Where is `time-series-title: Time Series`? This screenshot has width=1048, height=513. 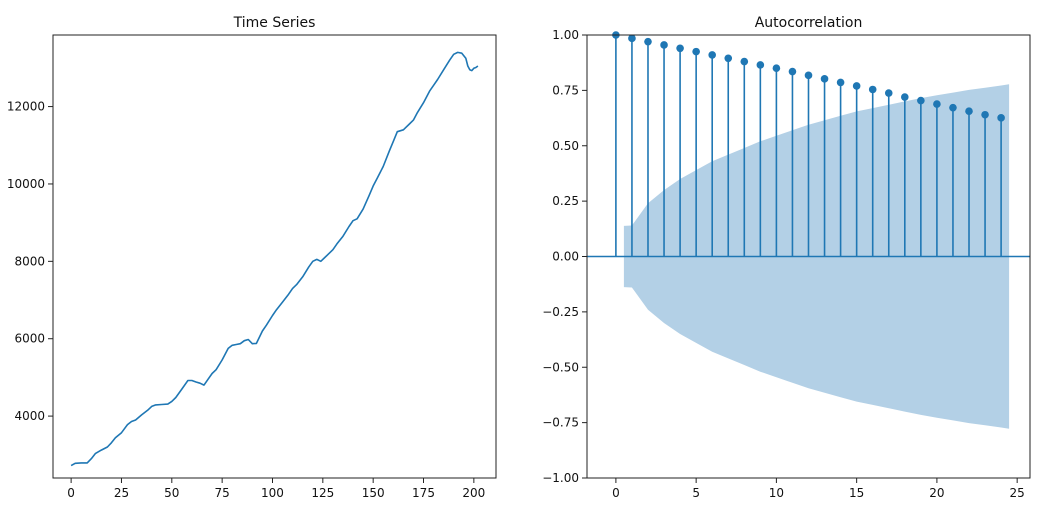 time-series-title: Time Series is located at coordinates (274, 23).